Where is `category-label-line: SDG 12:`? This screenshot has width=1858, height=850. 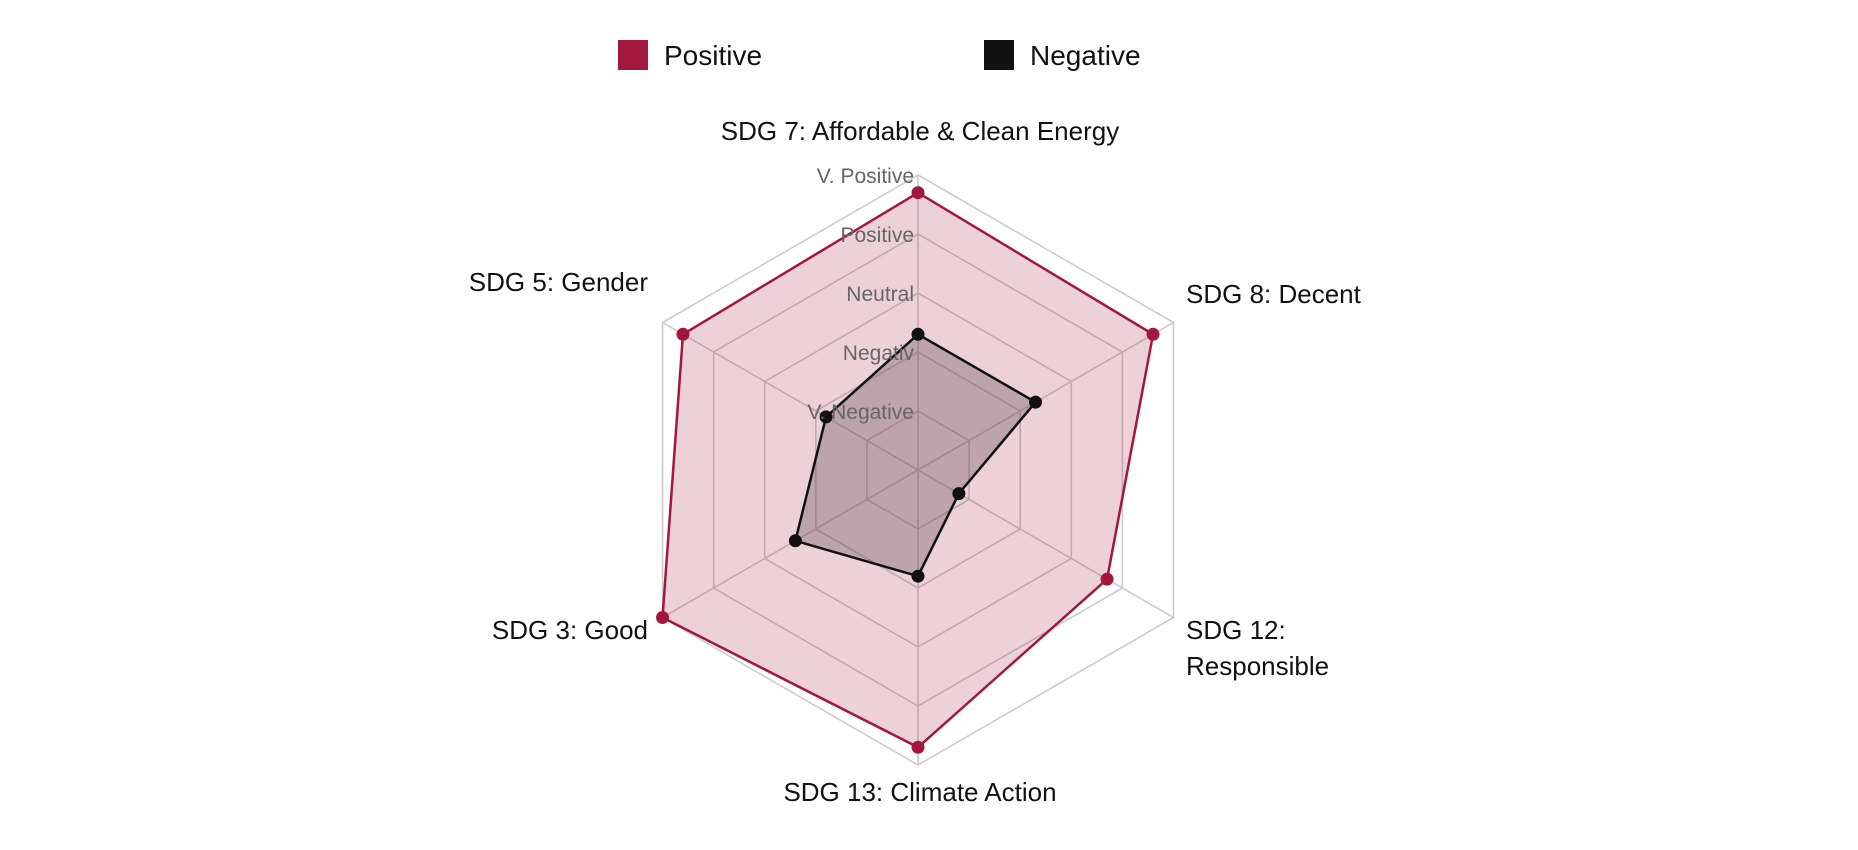 category-label-line: SDG 12: is located at coordinates (1236, 630).